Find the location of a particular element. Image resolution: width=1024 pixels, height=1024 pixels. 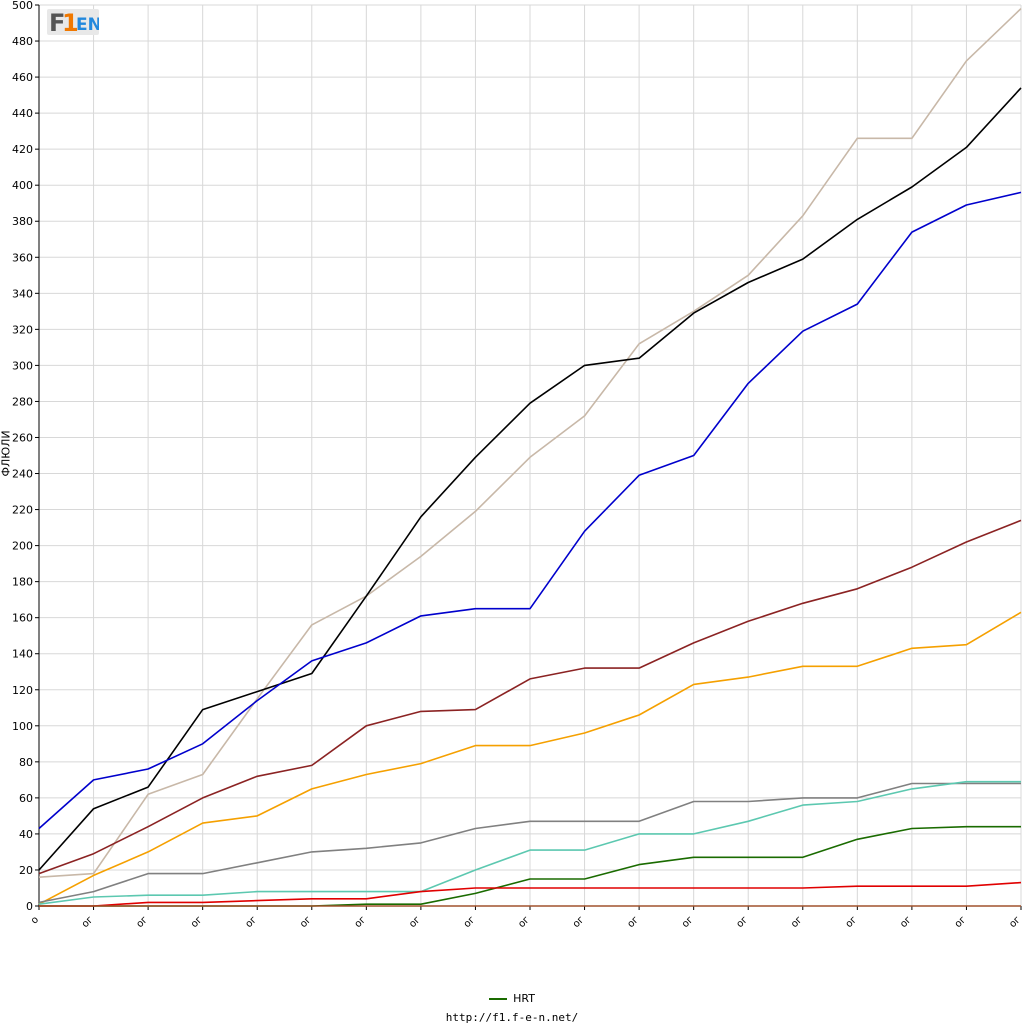

y-tick-label: 80 is located at coordinates (26, 762).